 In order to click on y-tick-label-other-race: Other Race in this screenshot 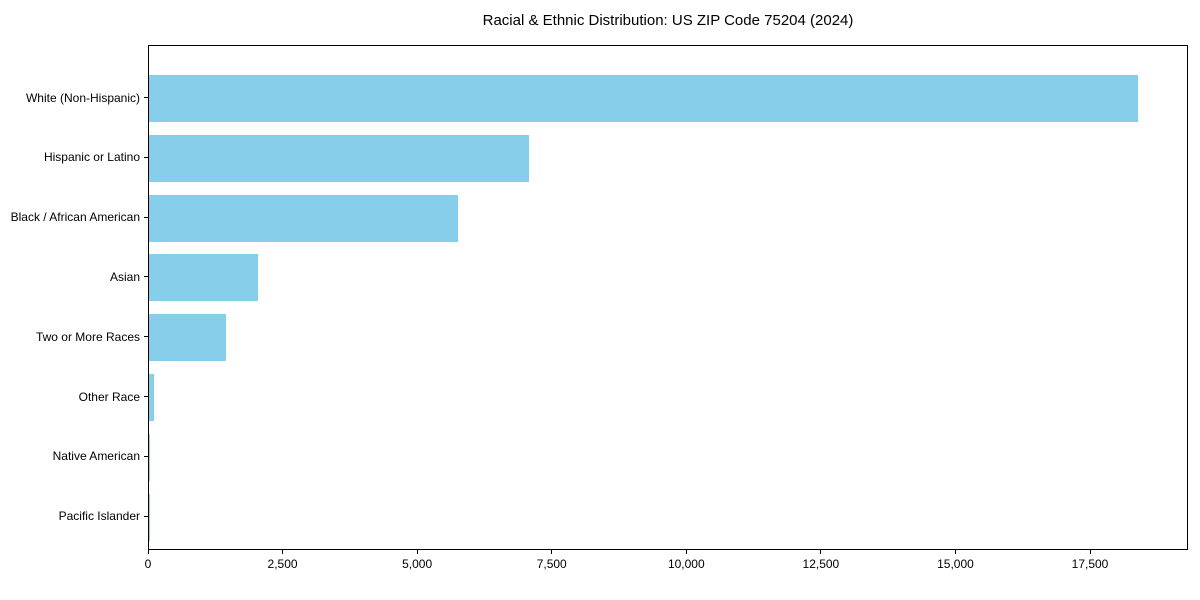, I will do `click(109, 396)`.